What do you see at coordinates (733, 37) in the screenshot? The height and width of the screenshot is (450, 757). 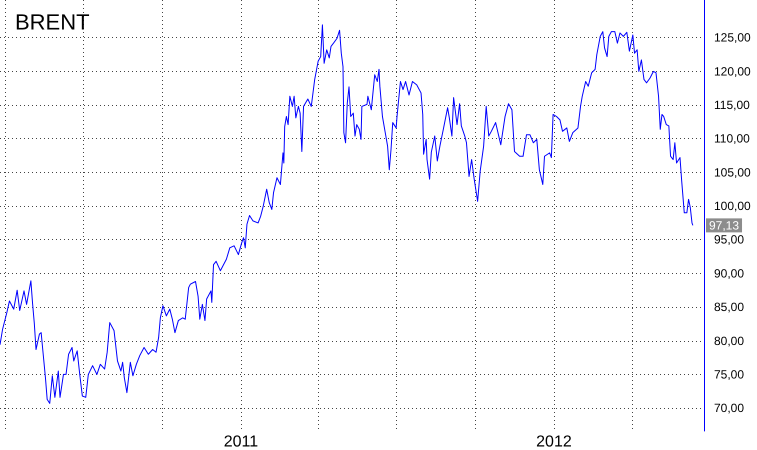 I see `y-tick-label: 125,00` at bounding box center [733, 37].